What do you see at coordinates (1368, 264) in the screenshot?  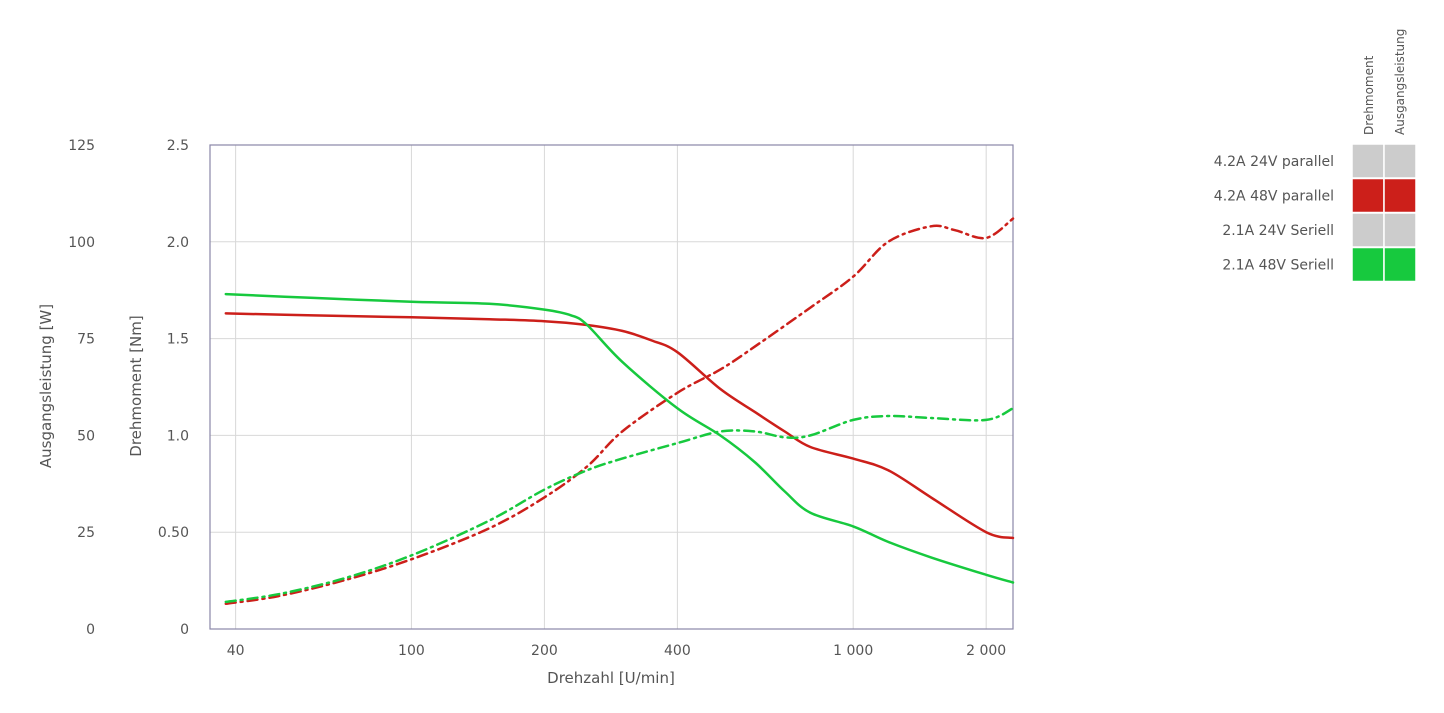 I see `legend-toggle-drehmoment-2-1a-48v-seriell` at bounding box center [1368, 264].